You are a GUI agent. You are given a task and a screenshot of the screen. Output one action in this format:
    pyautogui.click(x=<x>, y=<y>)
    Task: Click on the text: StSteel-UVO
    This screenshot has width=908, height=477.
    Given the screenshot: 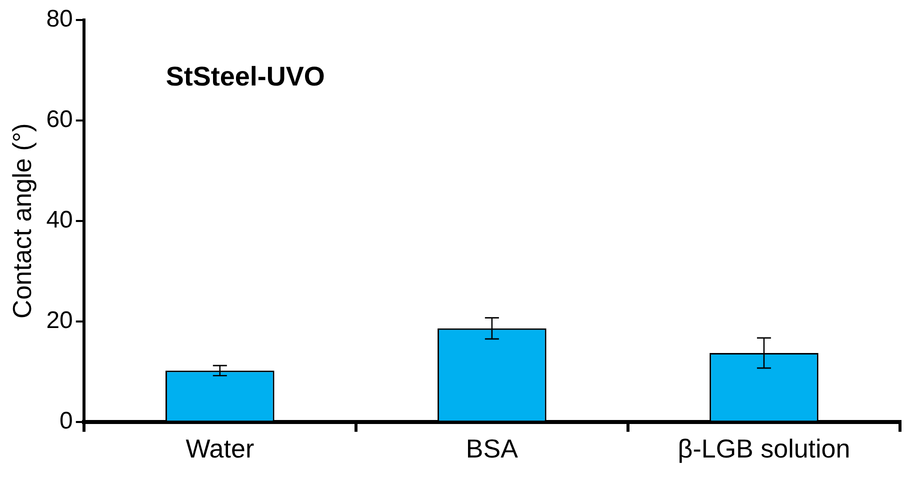 What is the action you would take?
    pyautogui.click(x=245, y=76)
    